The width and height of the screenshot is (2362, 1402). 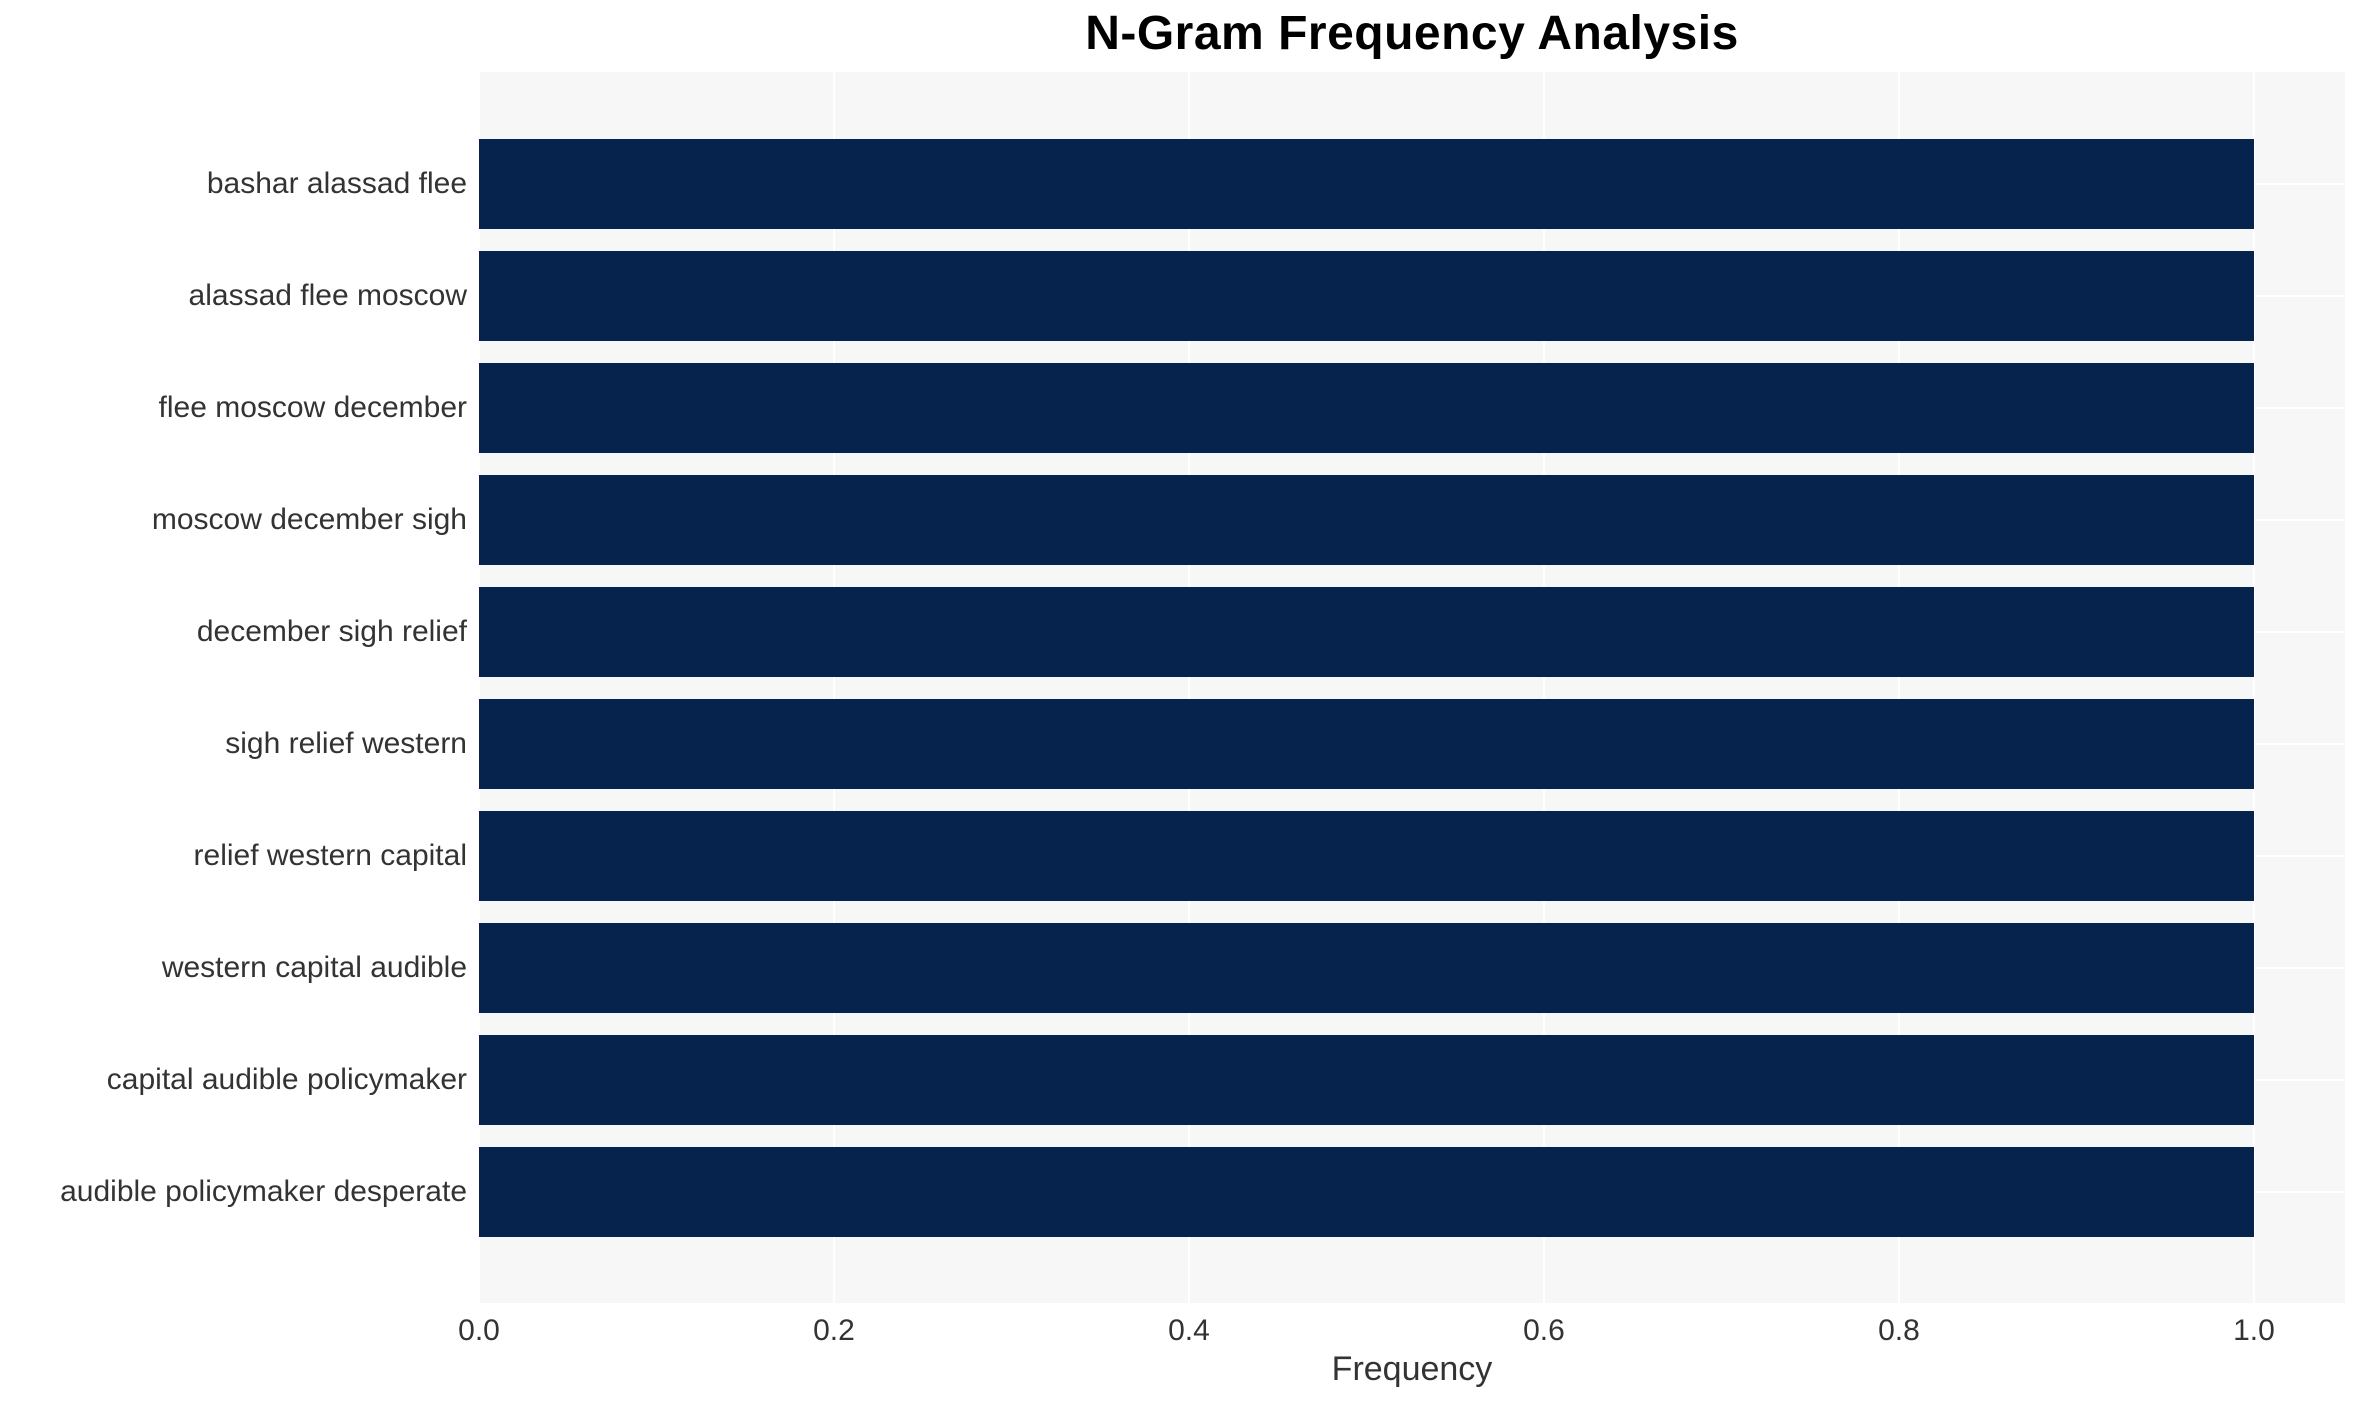 What do you see at coordinates (286, 1079) in the screenshot?
I see `y-tick-label: capital audible policymaker` at bounding box center [286, 1079].